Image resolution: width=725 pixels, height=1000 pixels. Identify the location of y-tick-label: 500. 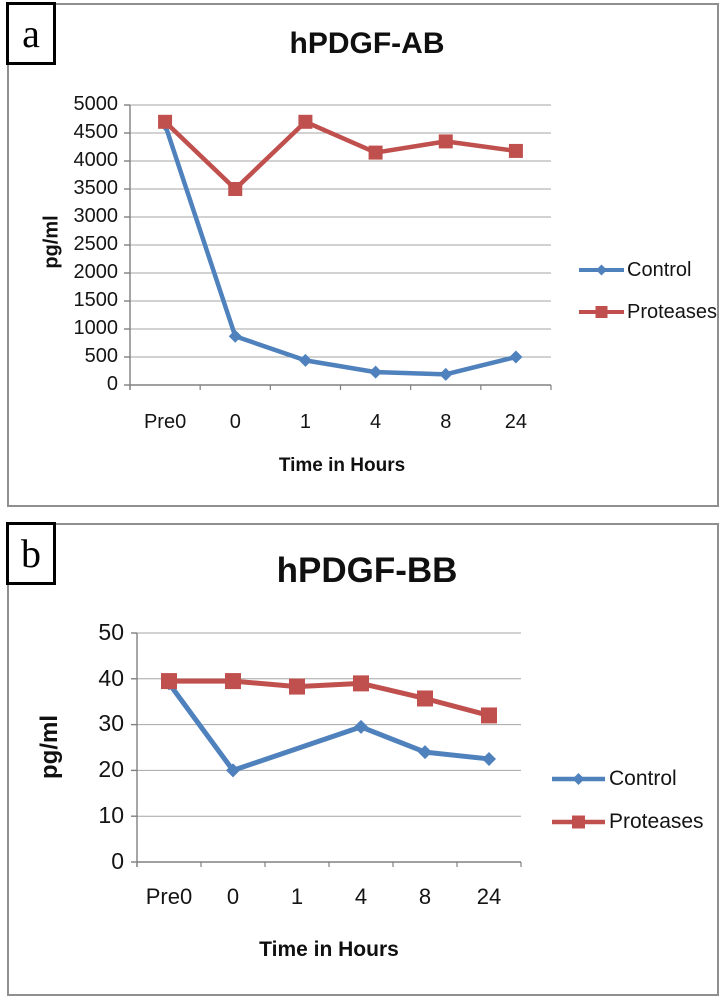
(101, 355).